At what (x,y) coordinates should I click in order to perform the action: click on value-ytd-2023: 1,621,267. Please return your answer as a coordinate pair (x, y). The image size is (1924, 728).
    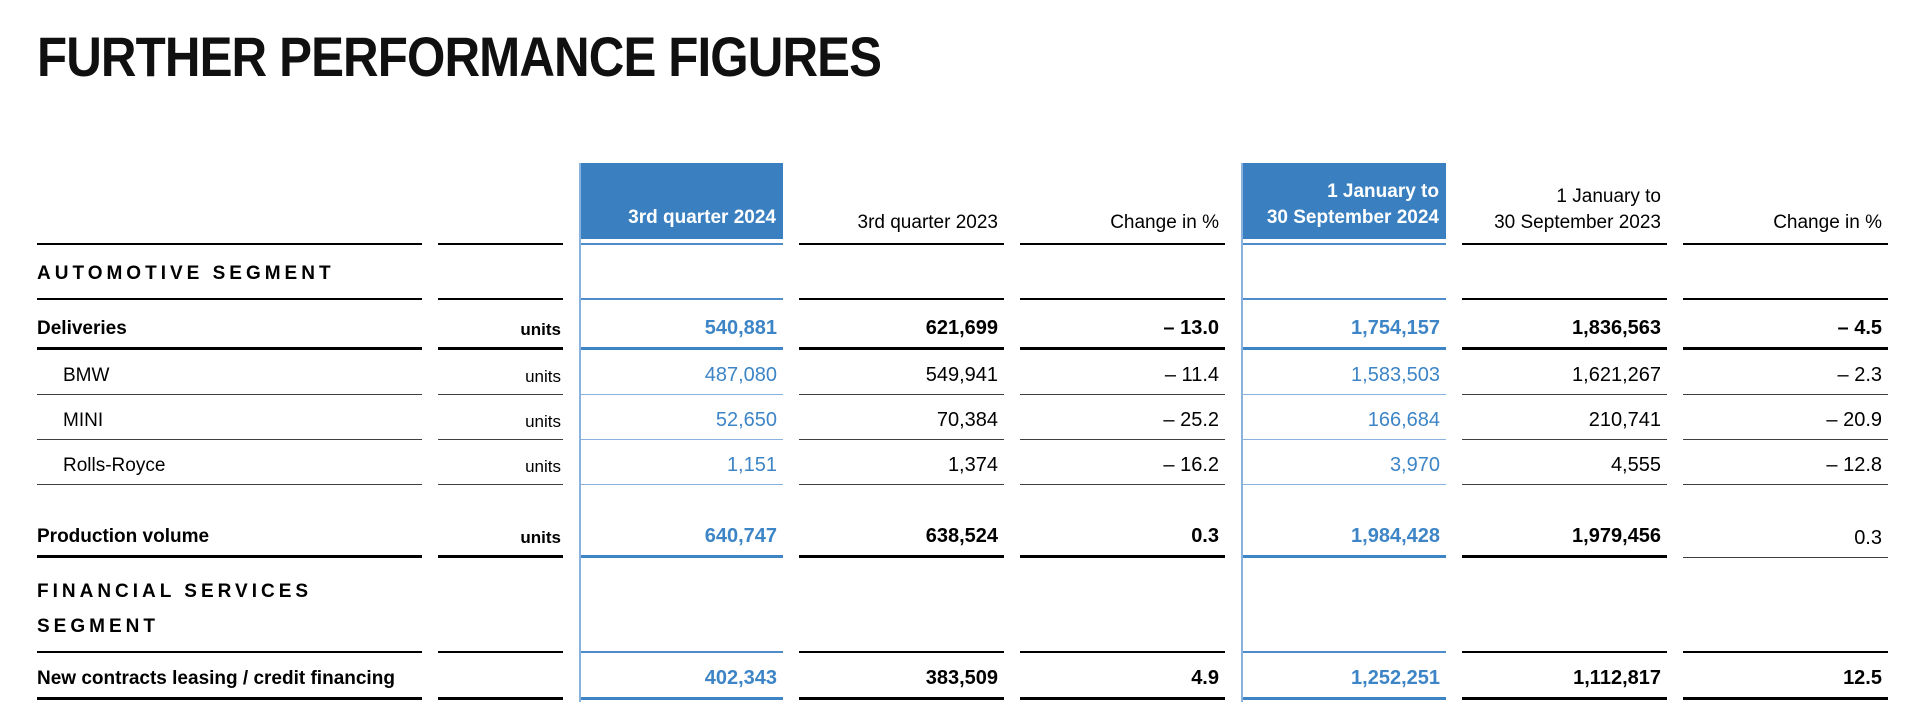
    Looking at the image, I should click on (1564, 372).